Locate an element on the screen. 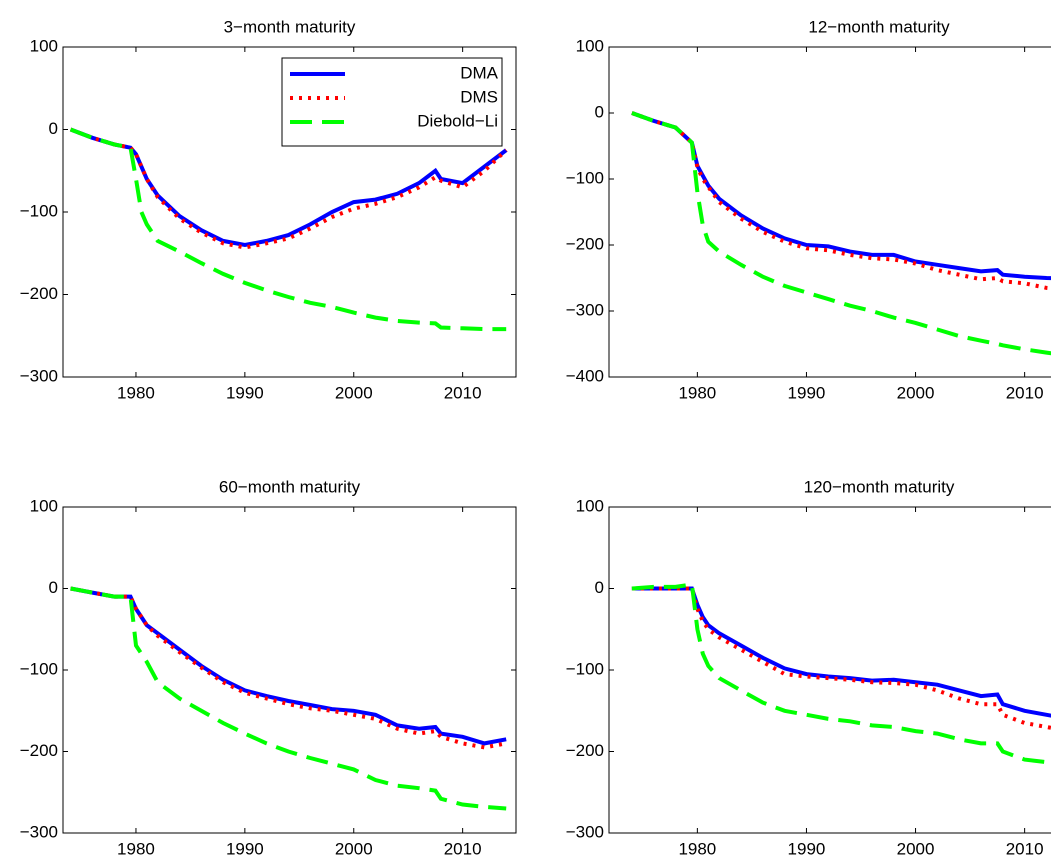 Image resolution: width=1051 pixels, height=863 pixels. subplot-title: 12−month maturity is located at coordinates (879, 26).